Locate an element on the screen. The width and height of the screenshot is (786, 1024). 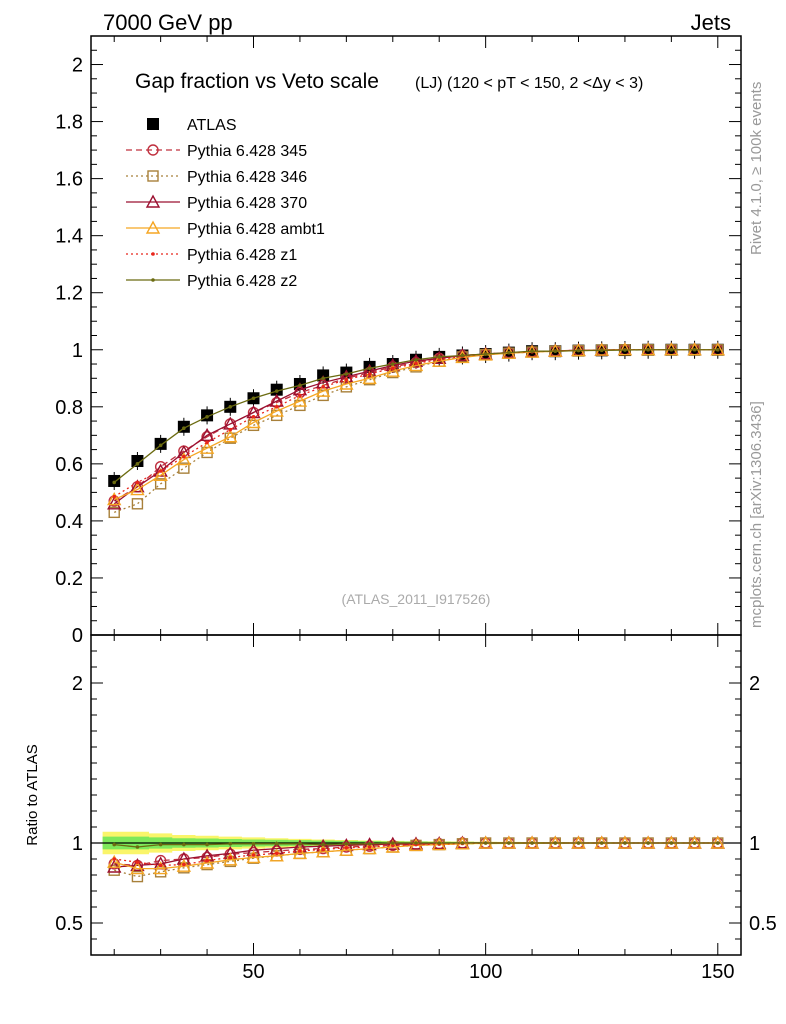
x-tick-label: 50 is located at coordinates (253, 972).